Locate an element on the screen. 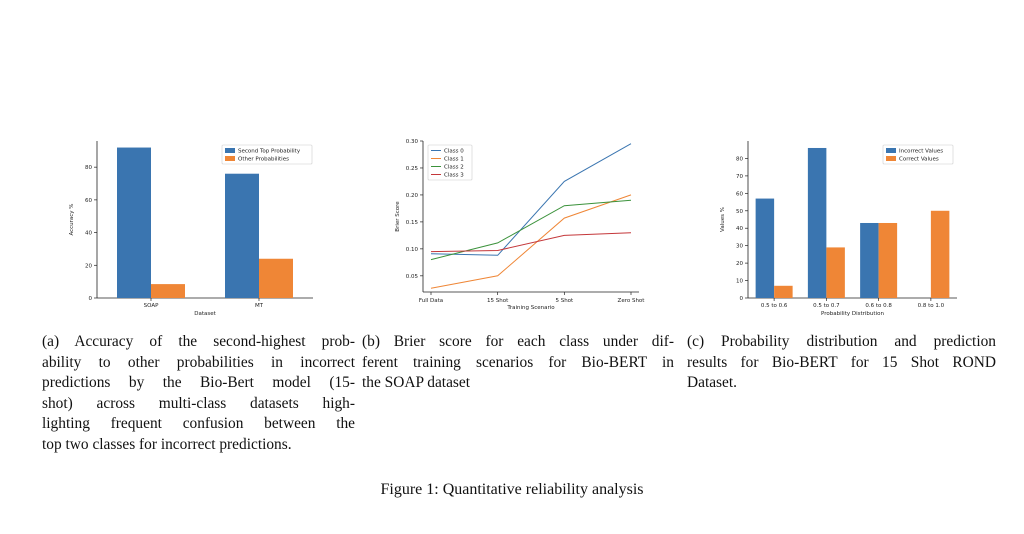 The width and height of the screenshot is (1024, 534). y-tick-label: 0.10 is located at coordinates (412, 250).